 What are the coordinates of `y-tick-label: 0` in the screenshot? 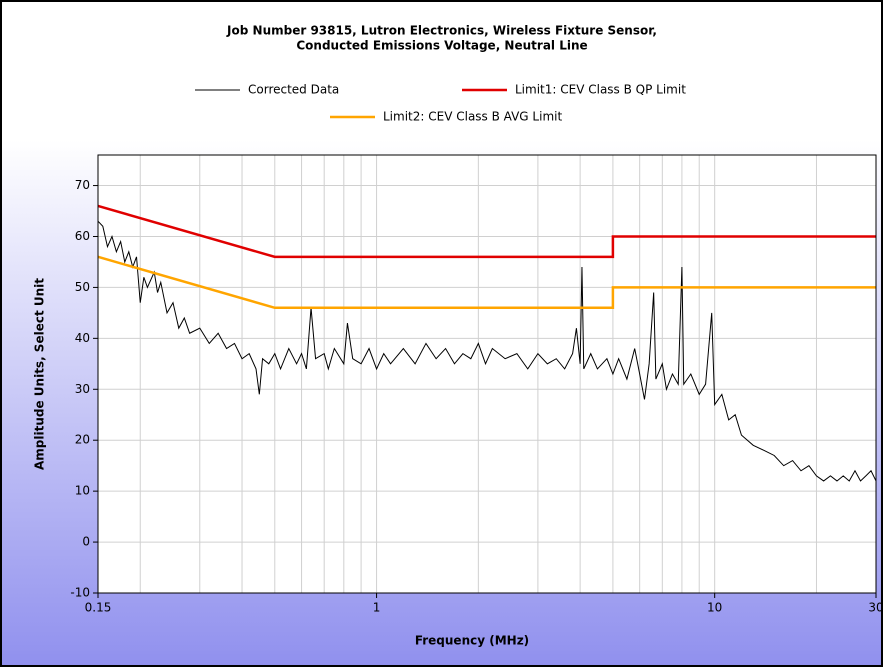 It's located at (86, 542).